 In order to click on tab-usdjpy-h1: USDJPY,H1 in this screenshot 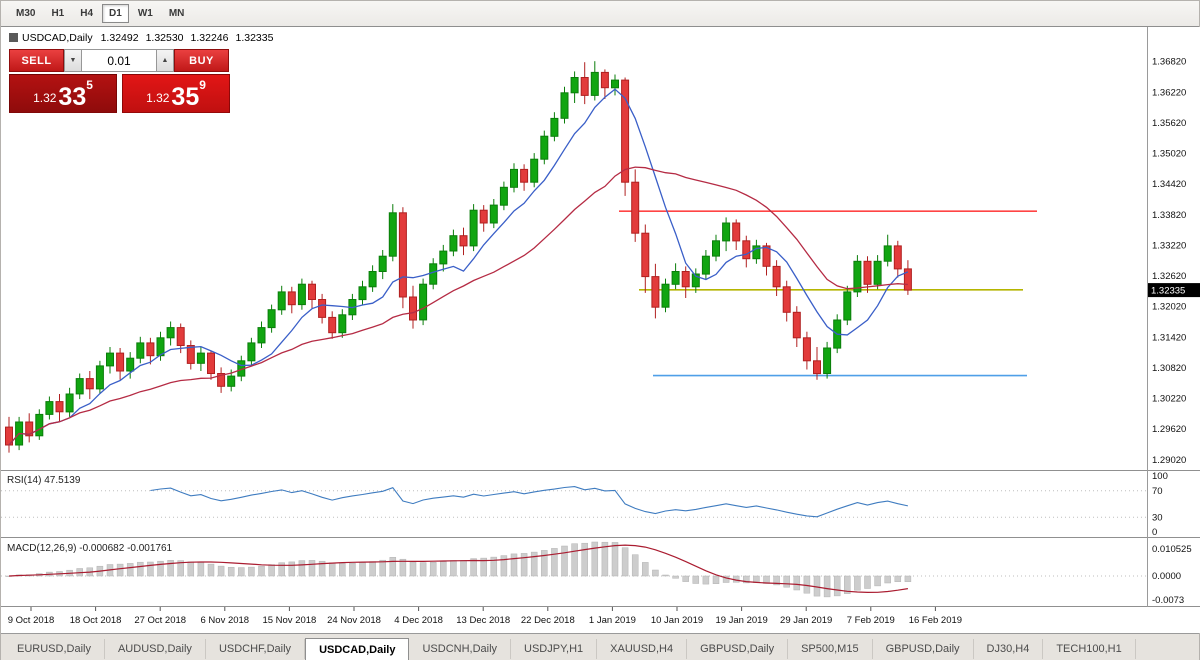, I will do `click(554, 649)`.